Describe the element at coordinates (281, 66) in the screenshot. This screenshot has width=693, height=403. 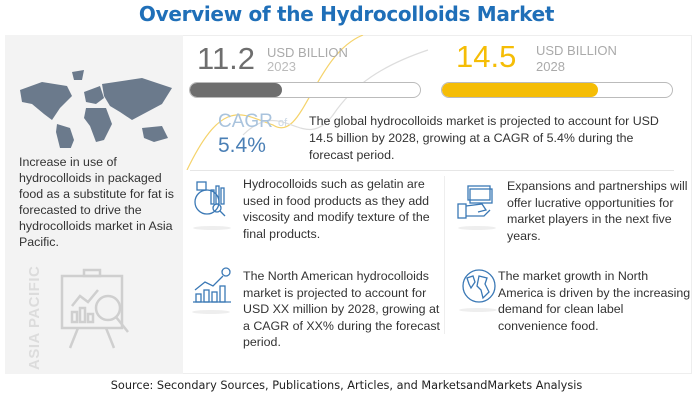
I see `year-2023: 2023` at that location.